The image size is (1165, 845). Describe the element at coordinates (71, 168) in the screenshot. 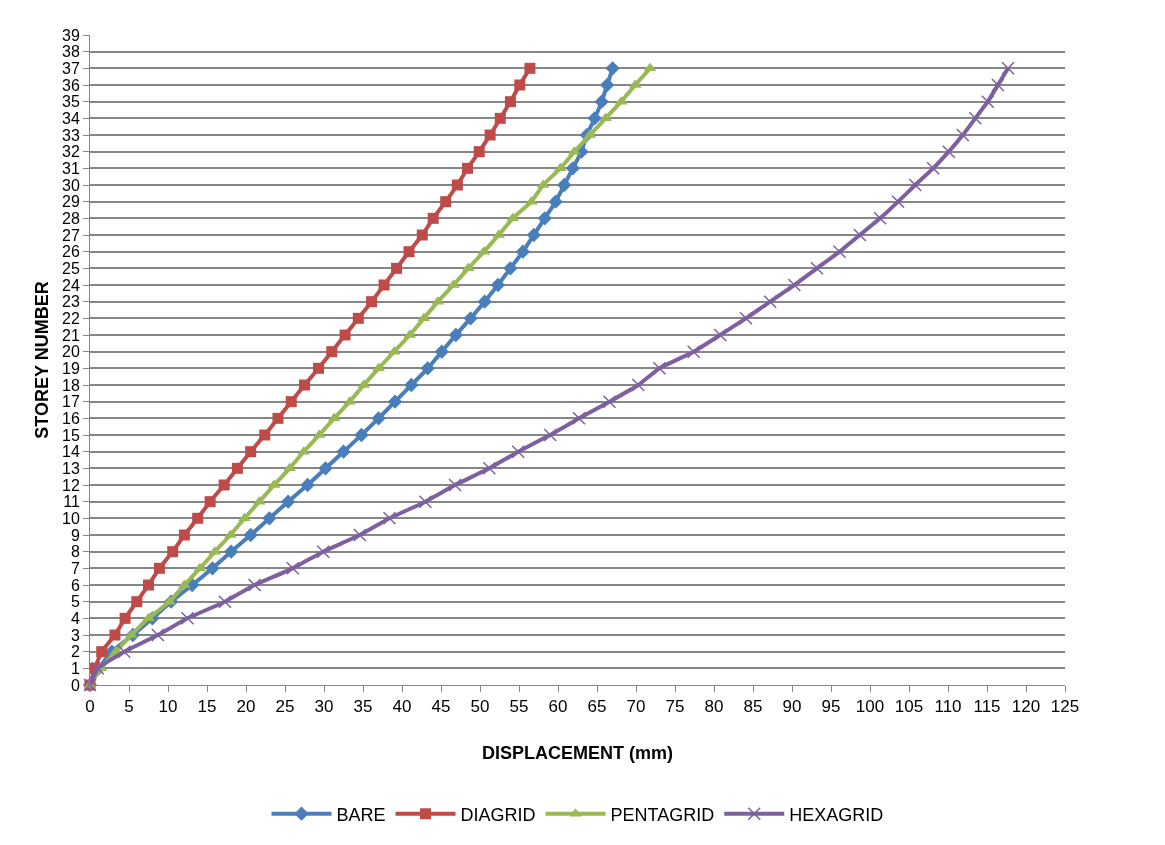

I see `y-tick-label: 31` at that location.